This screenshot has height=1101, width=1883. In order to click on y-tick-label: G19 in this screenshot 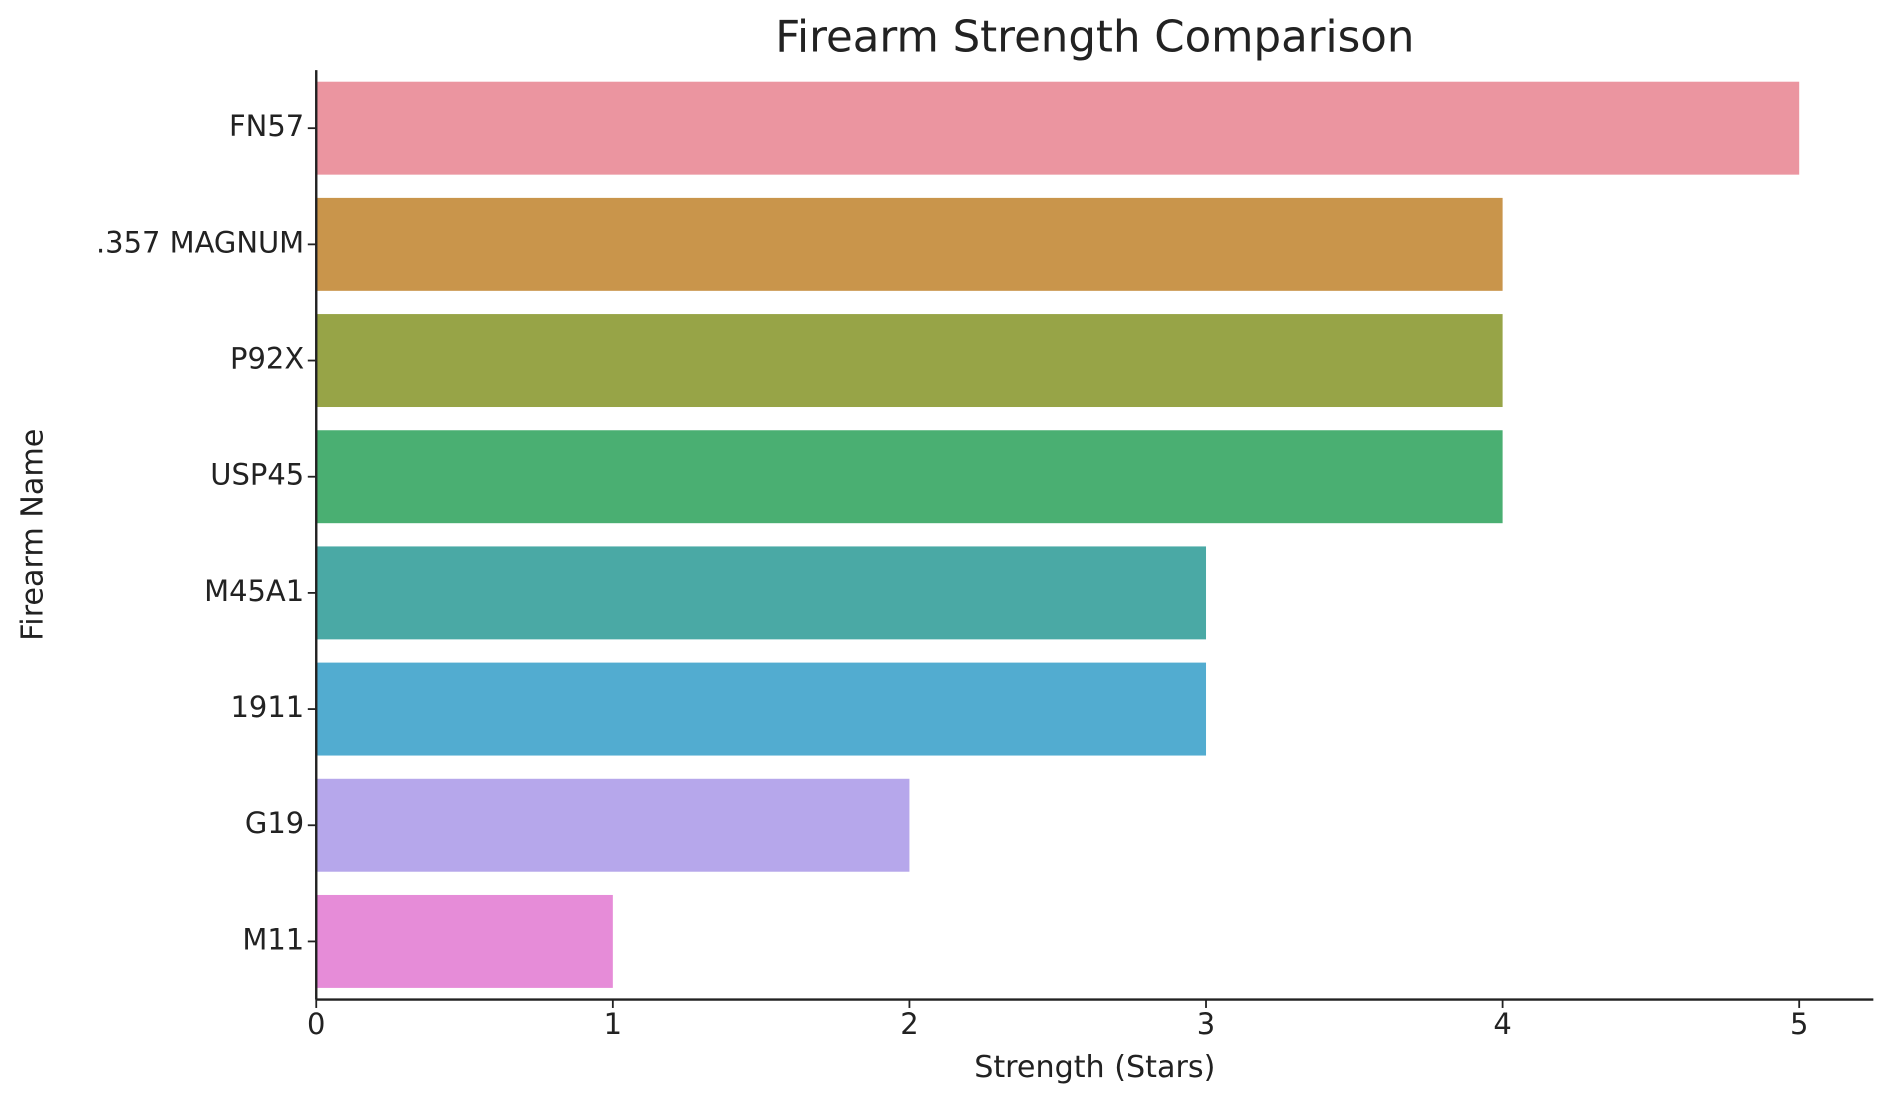, I will do `click(274, 823)`.